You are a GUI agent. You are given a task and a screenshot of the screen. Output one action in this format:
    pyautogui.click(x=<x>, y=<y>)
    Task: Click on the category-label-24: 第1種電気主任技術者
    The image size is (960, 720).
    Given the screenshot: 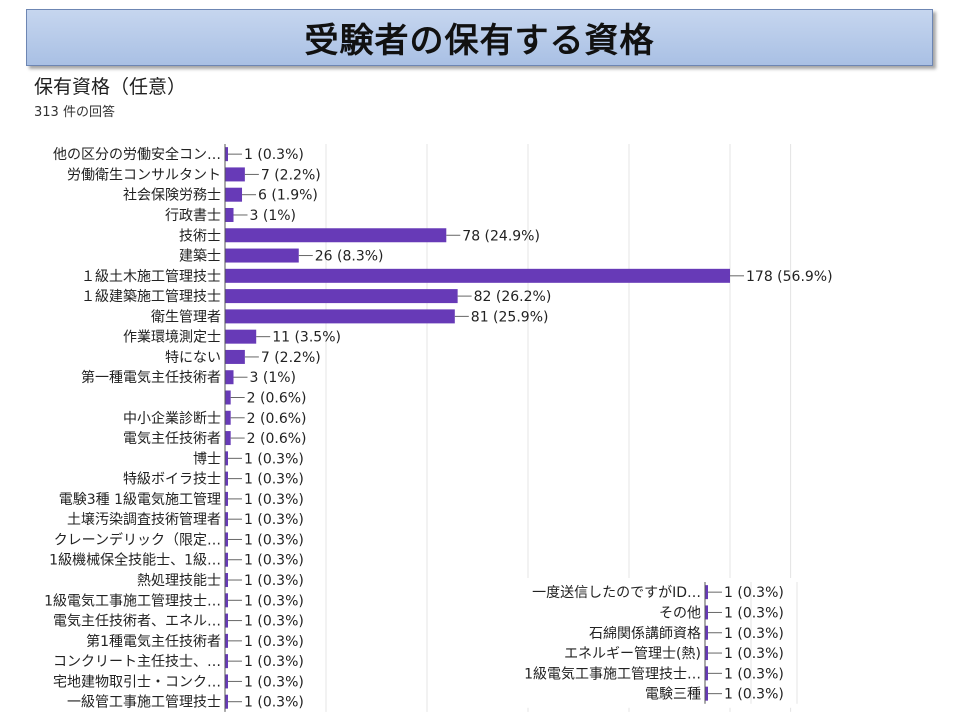 What is the action you would take?
    pyautogui.click(x=153, y=641)
    